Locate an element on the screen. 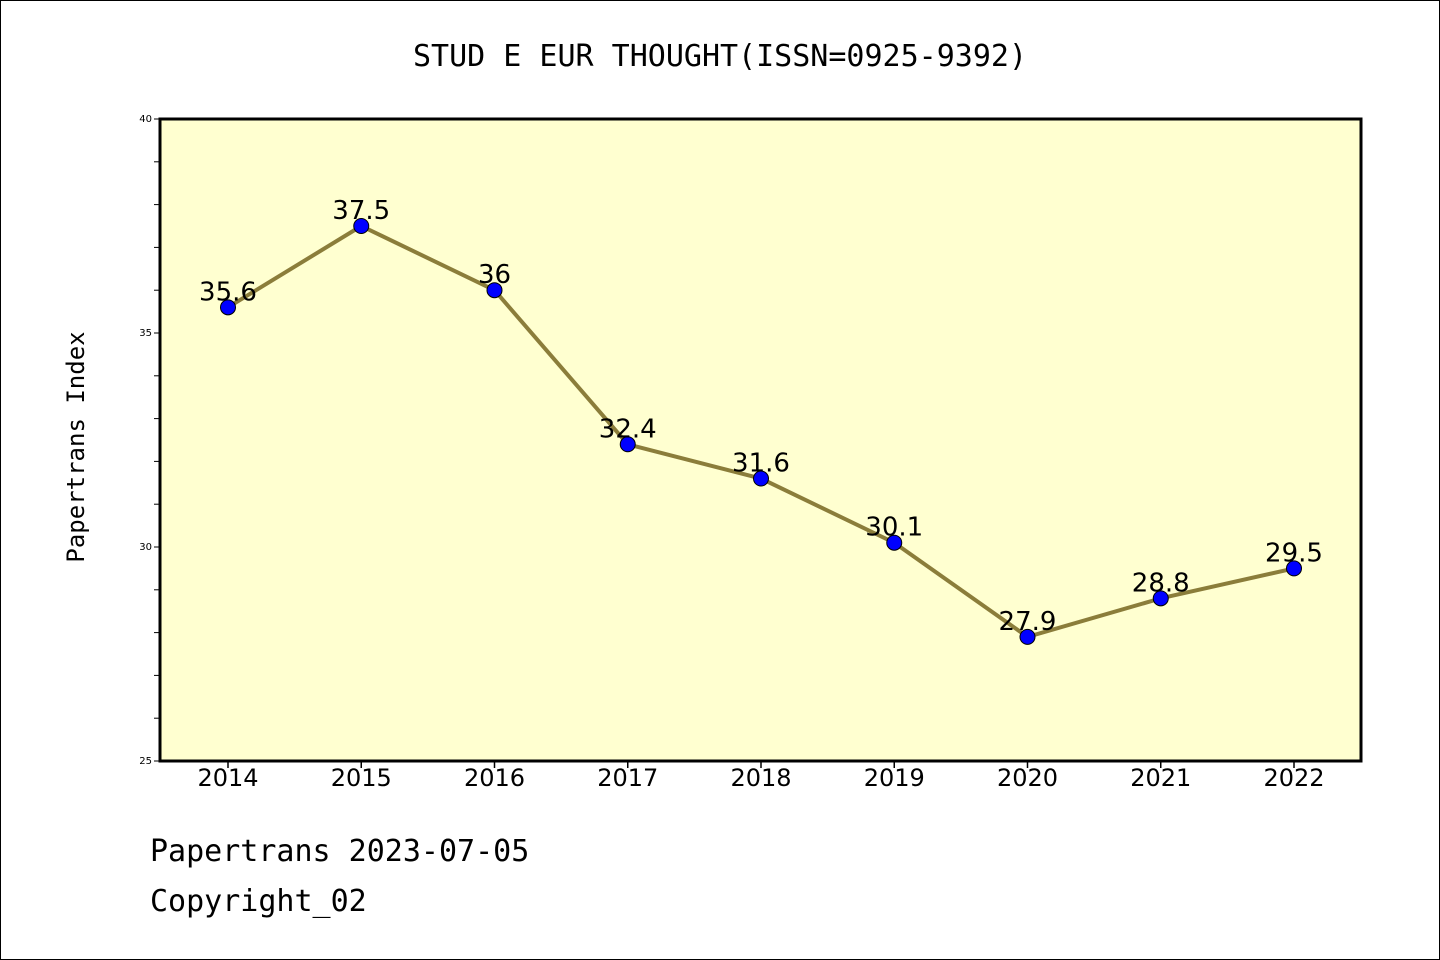 This screenshot has width=1440, height=960. data-label: 32.4 is located at coordinates (628, 429).